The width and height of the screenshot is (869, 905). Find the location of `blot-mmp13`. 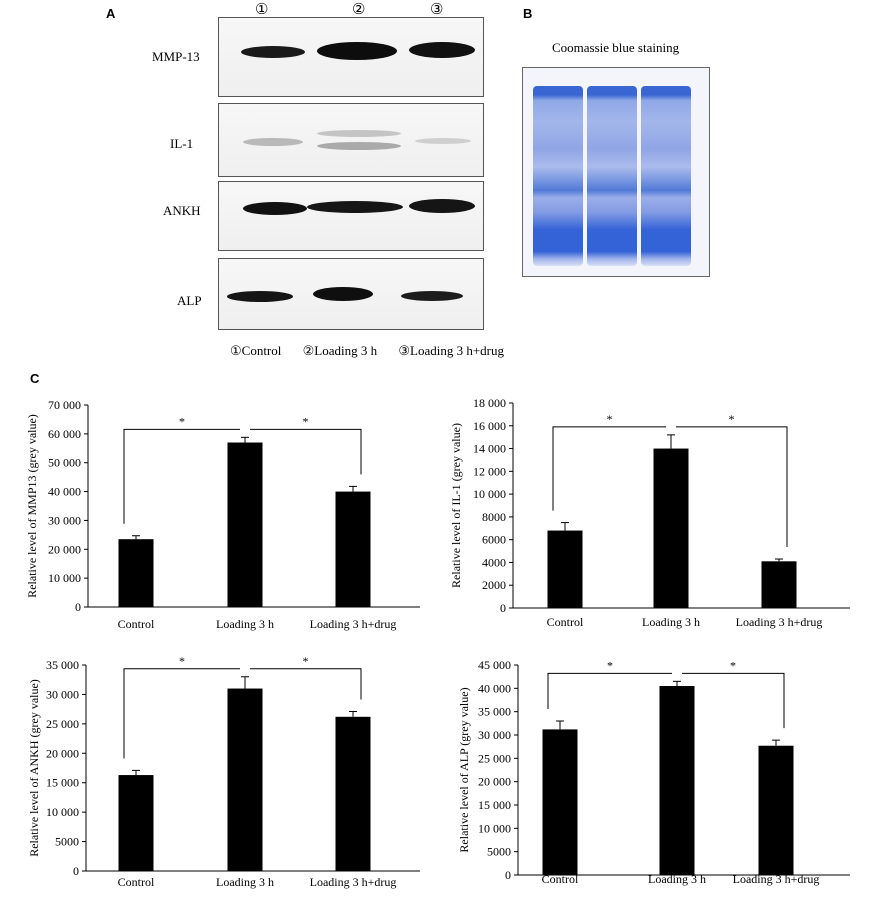

blot-mmp13 is located at coordinates (351, 57).